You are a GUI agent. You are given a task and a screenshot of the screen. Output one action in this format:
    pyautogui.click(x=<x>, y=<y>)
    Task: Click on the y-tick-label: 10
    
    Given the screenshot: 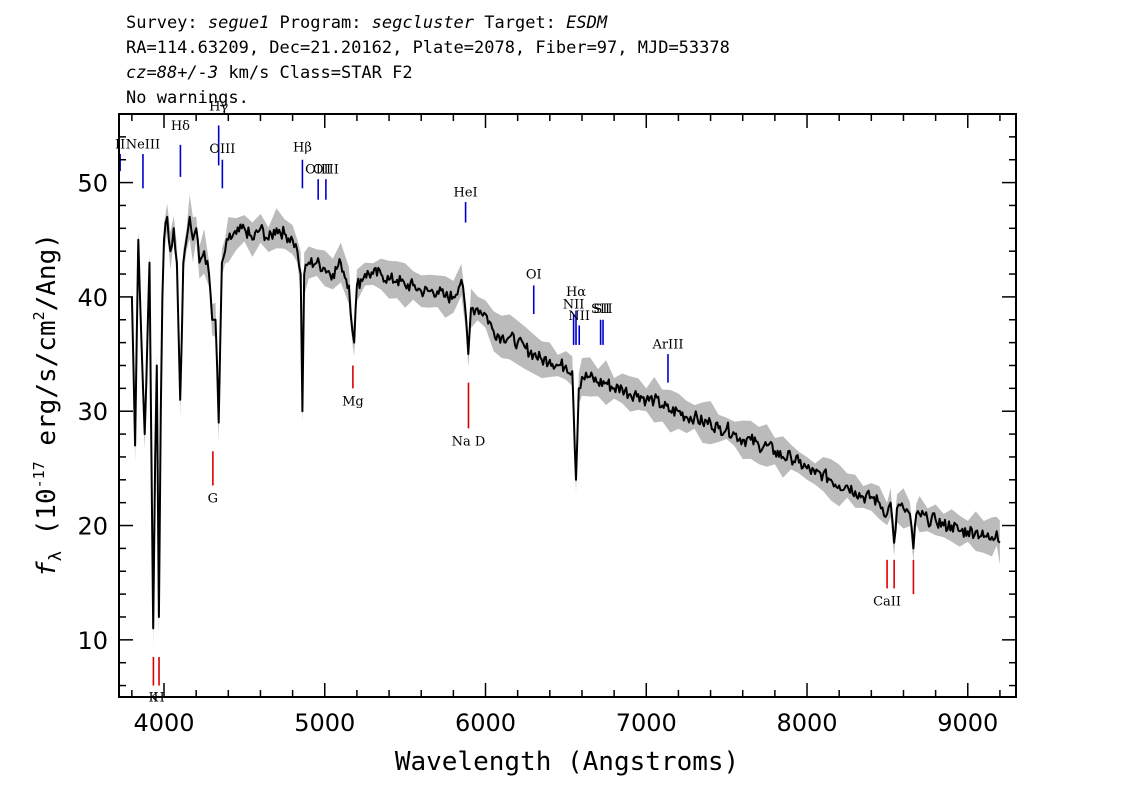 What is the action you would take?
    pyautogui.click(x=92, y=641)
    